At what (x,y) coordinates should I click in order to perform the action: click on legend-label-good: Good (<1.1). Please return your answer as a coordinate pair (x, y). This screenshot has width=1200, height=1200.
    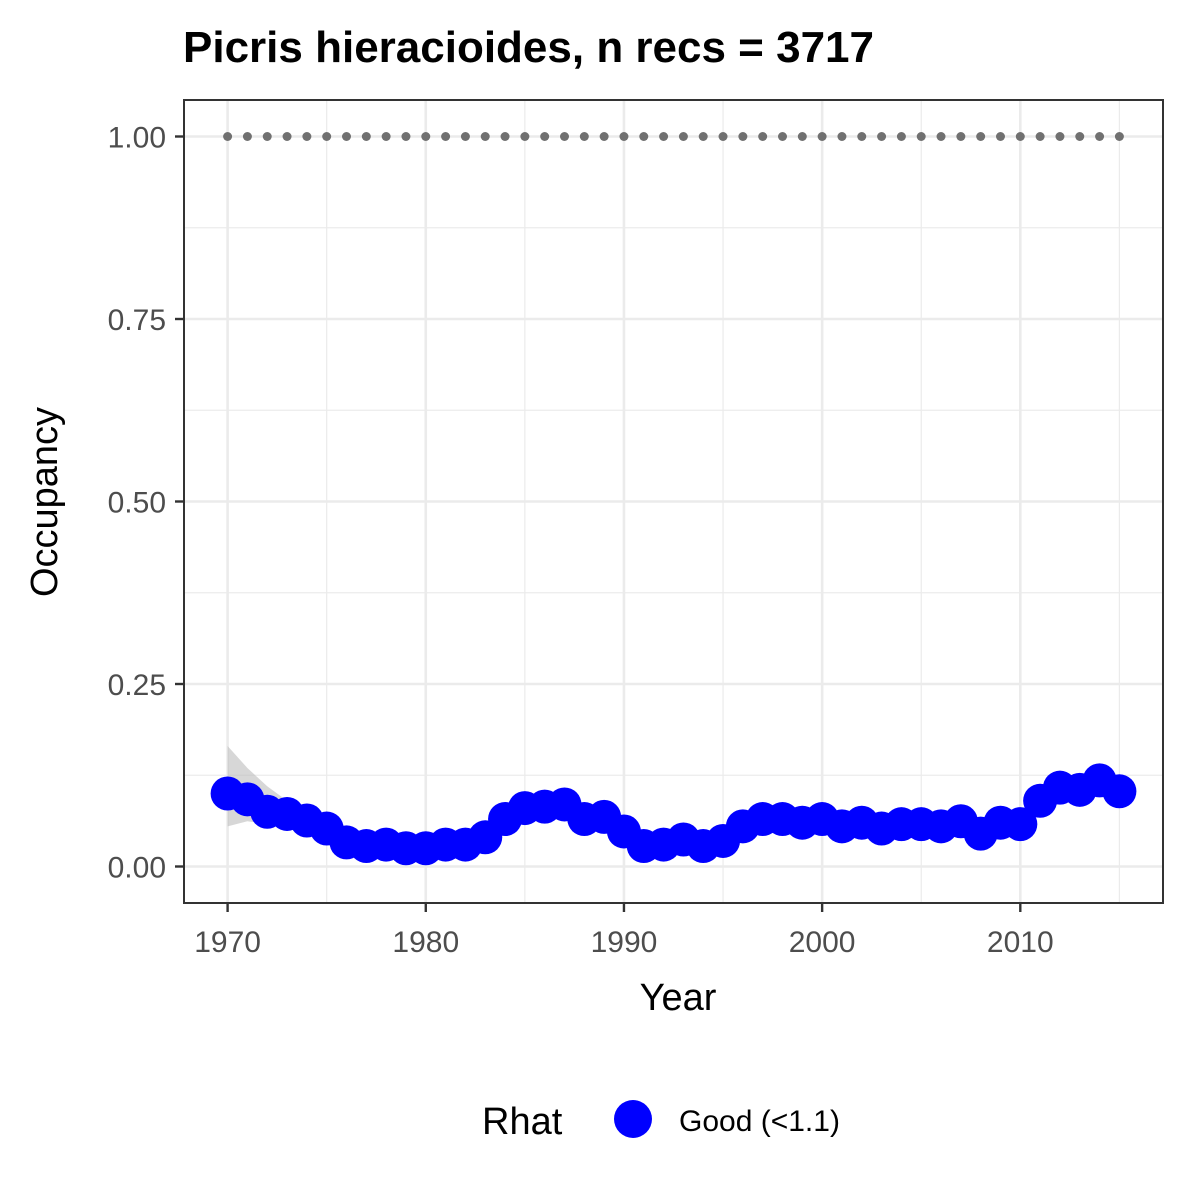
    Looking at the image, I should click on (759, 1121).